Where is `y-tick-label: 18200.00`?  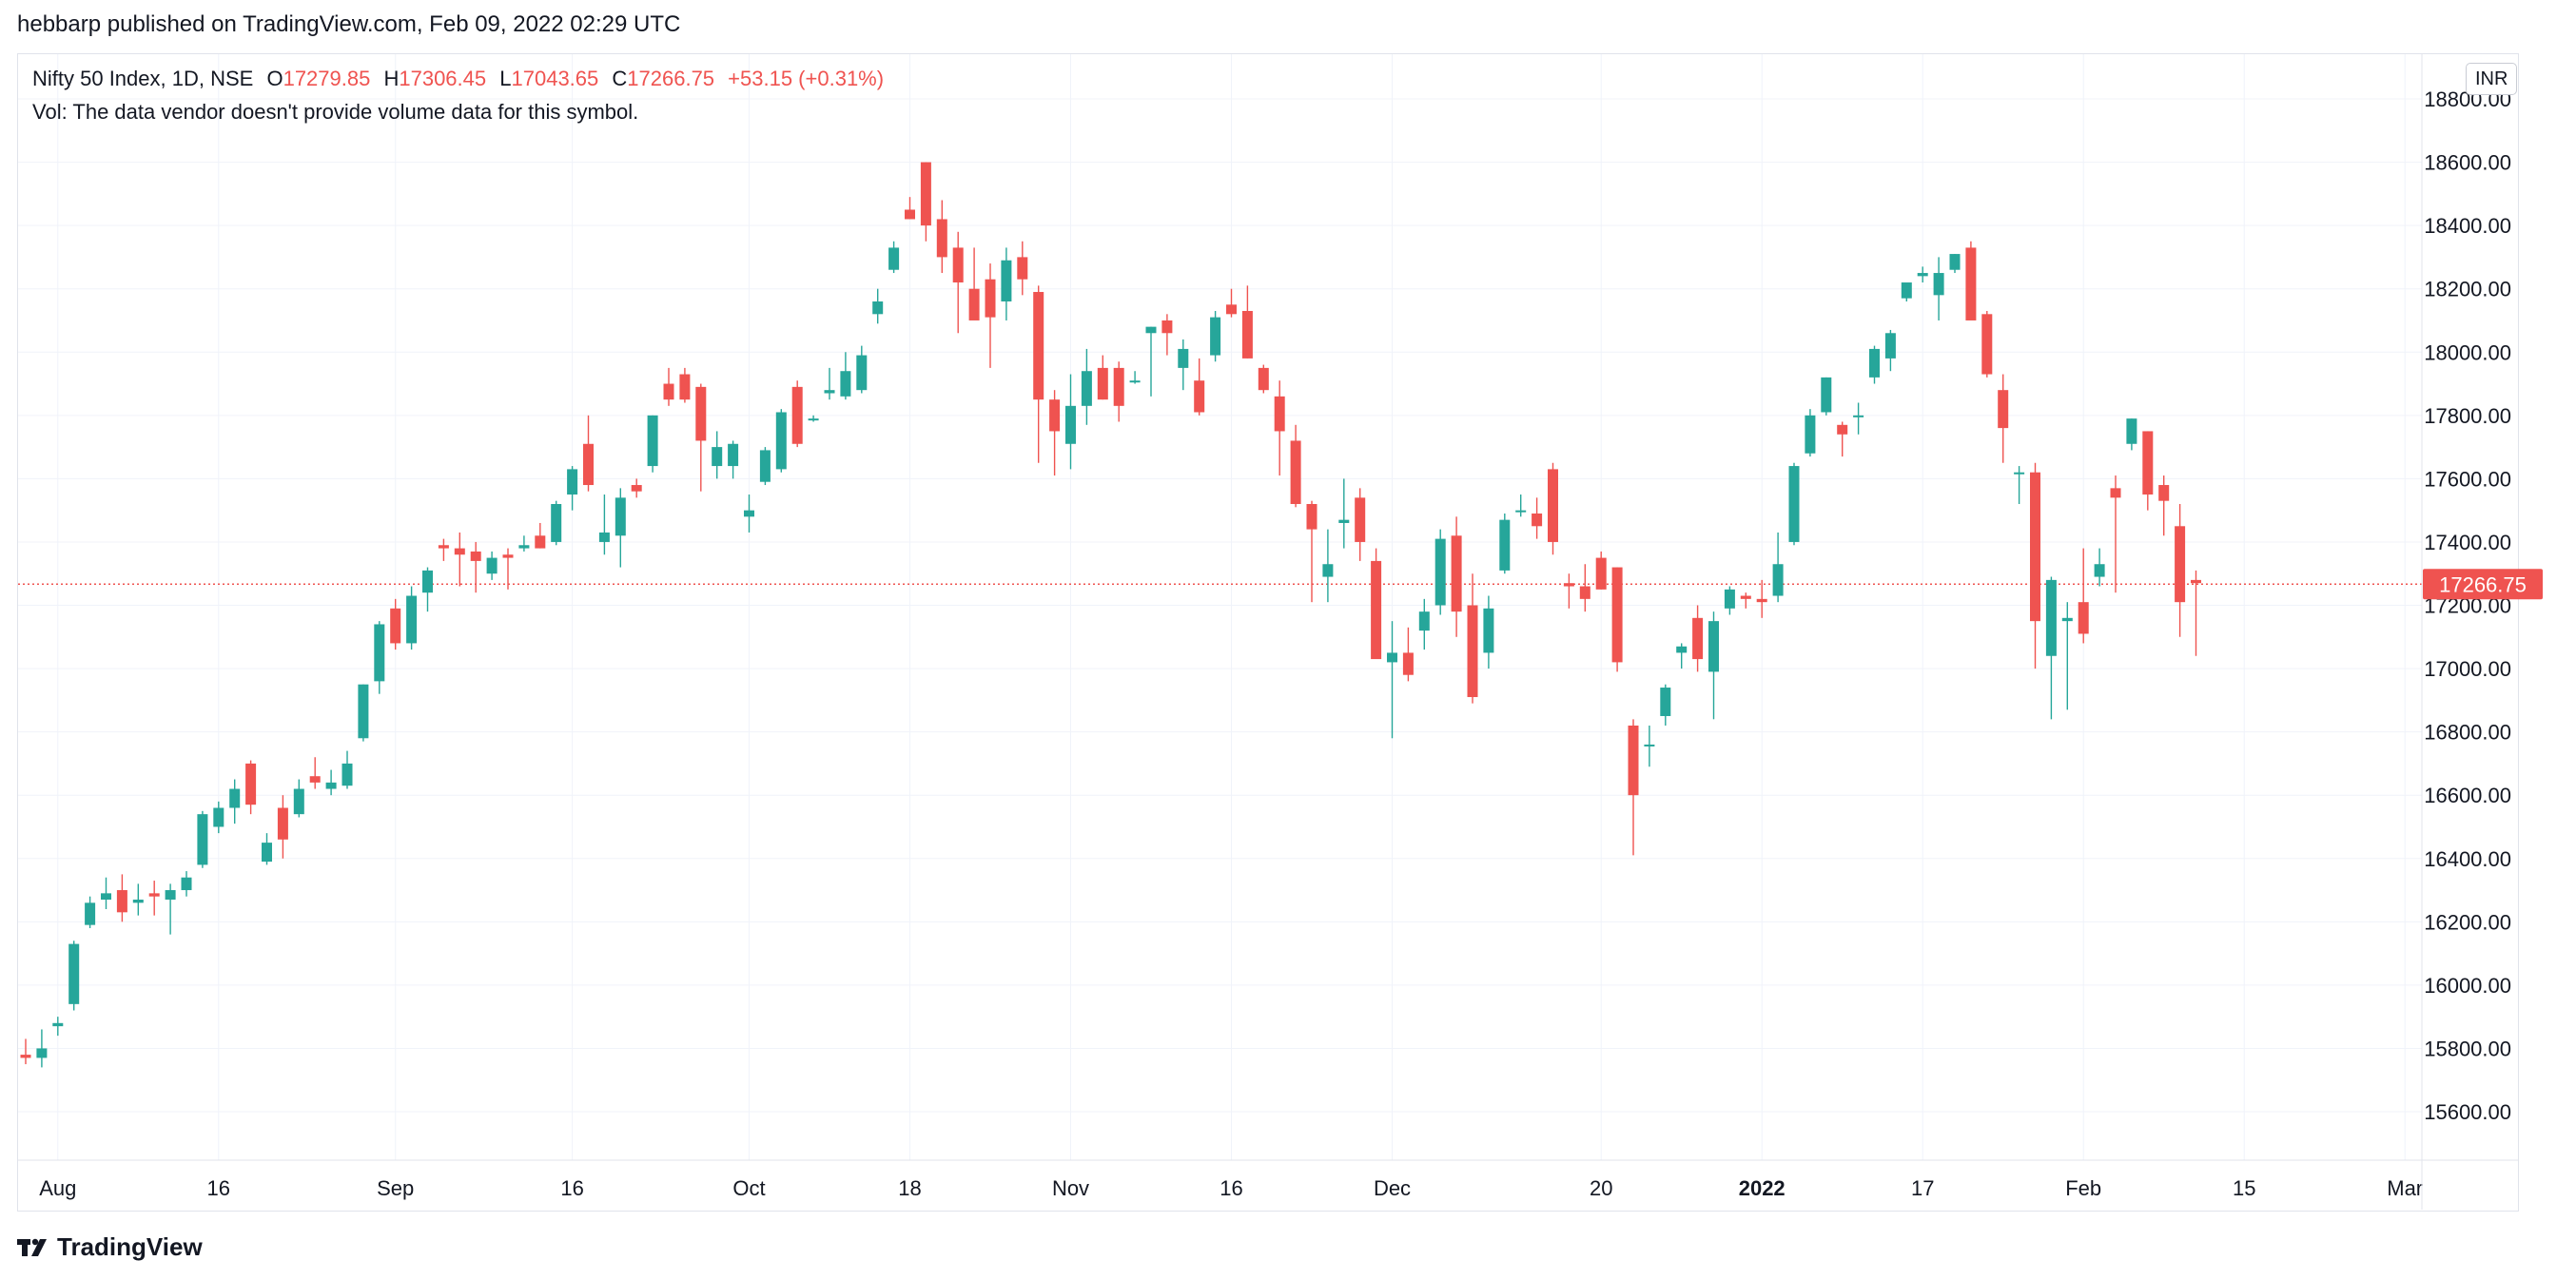
y-tick-label: 18200.00 is located at coordinates (2467, 289).